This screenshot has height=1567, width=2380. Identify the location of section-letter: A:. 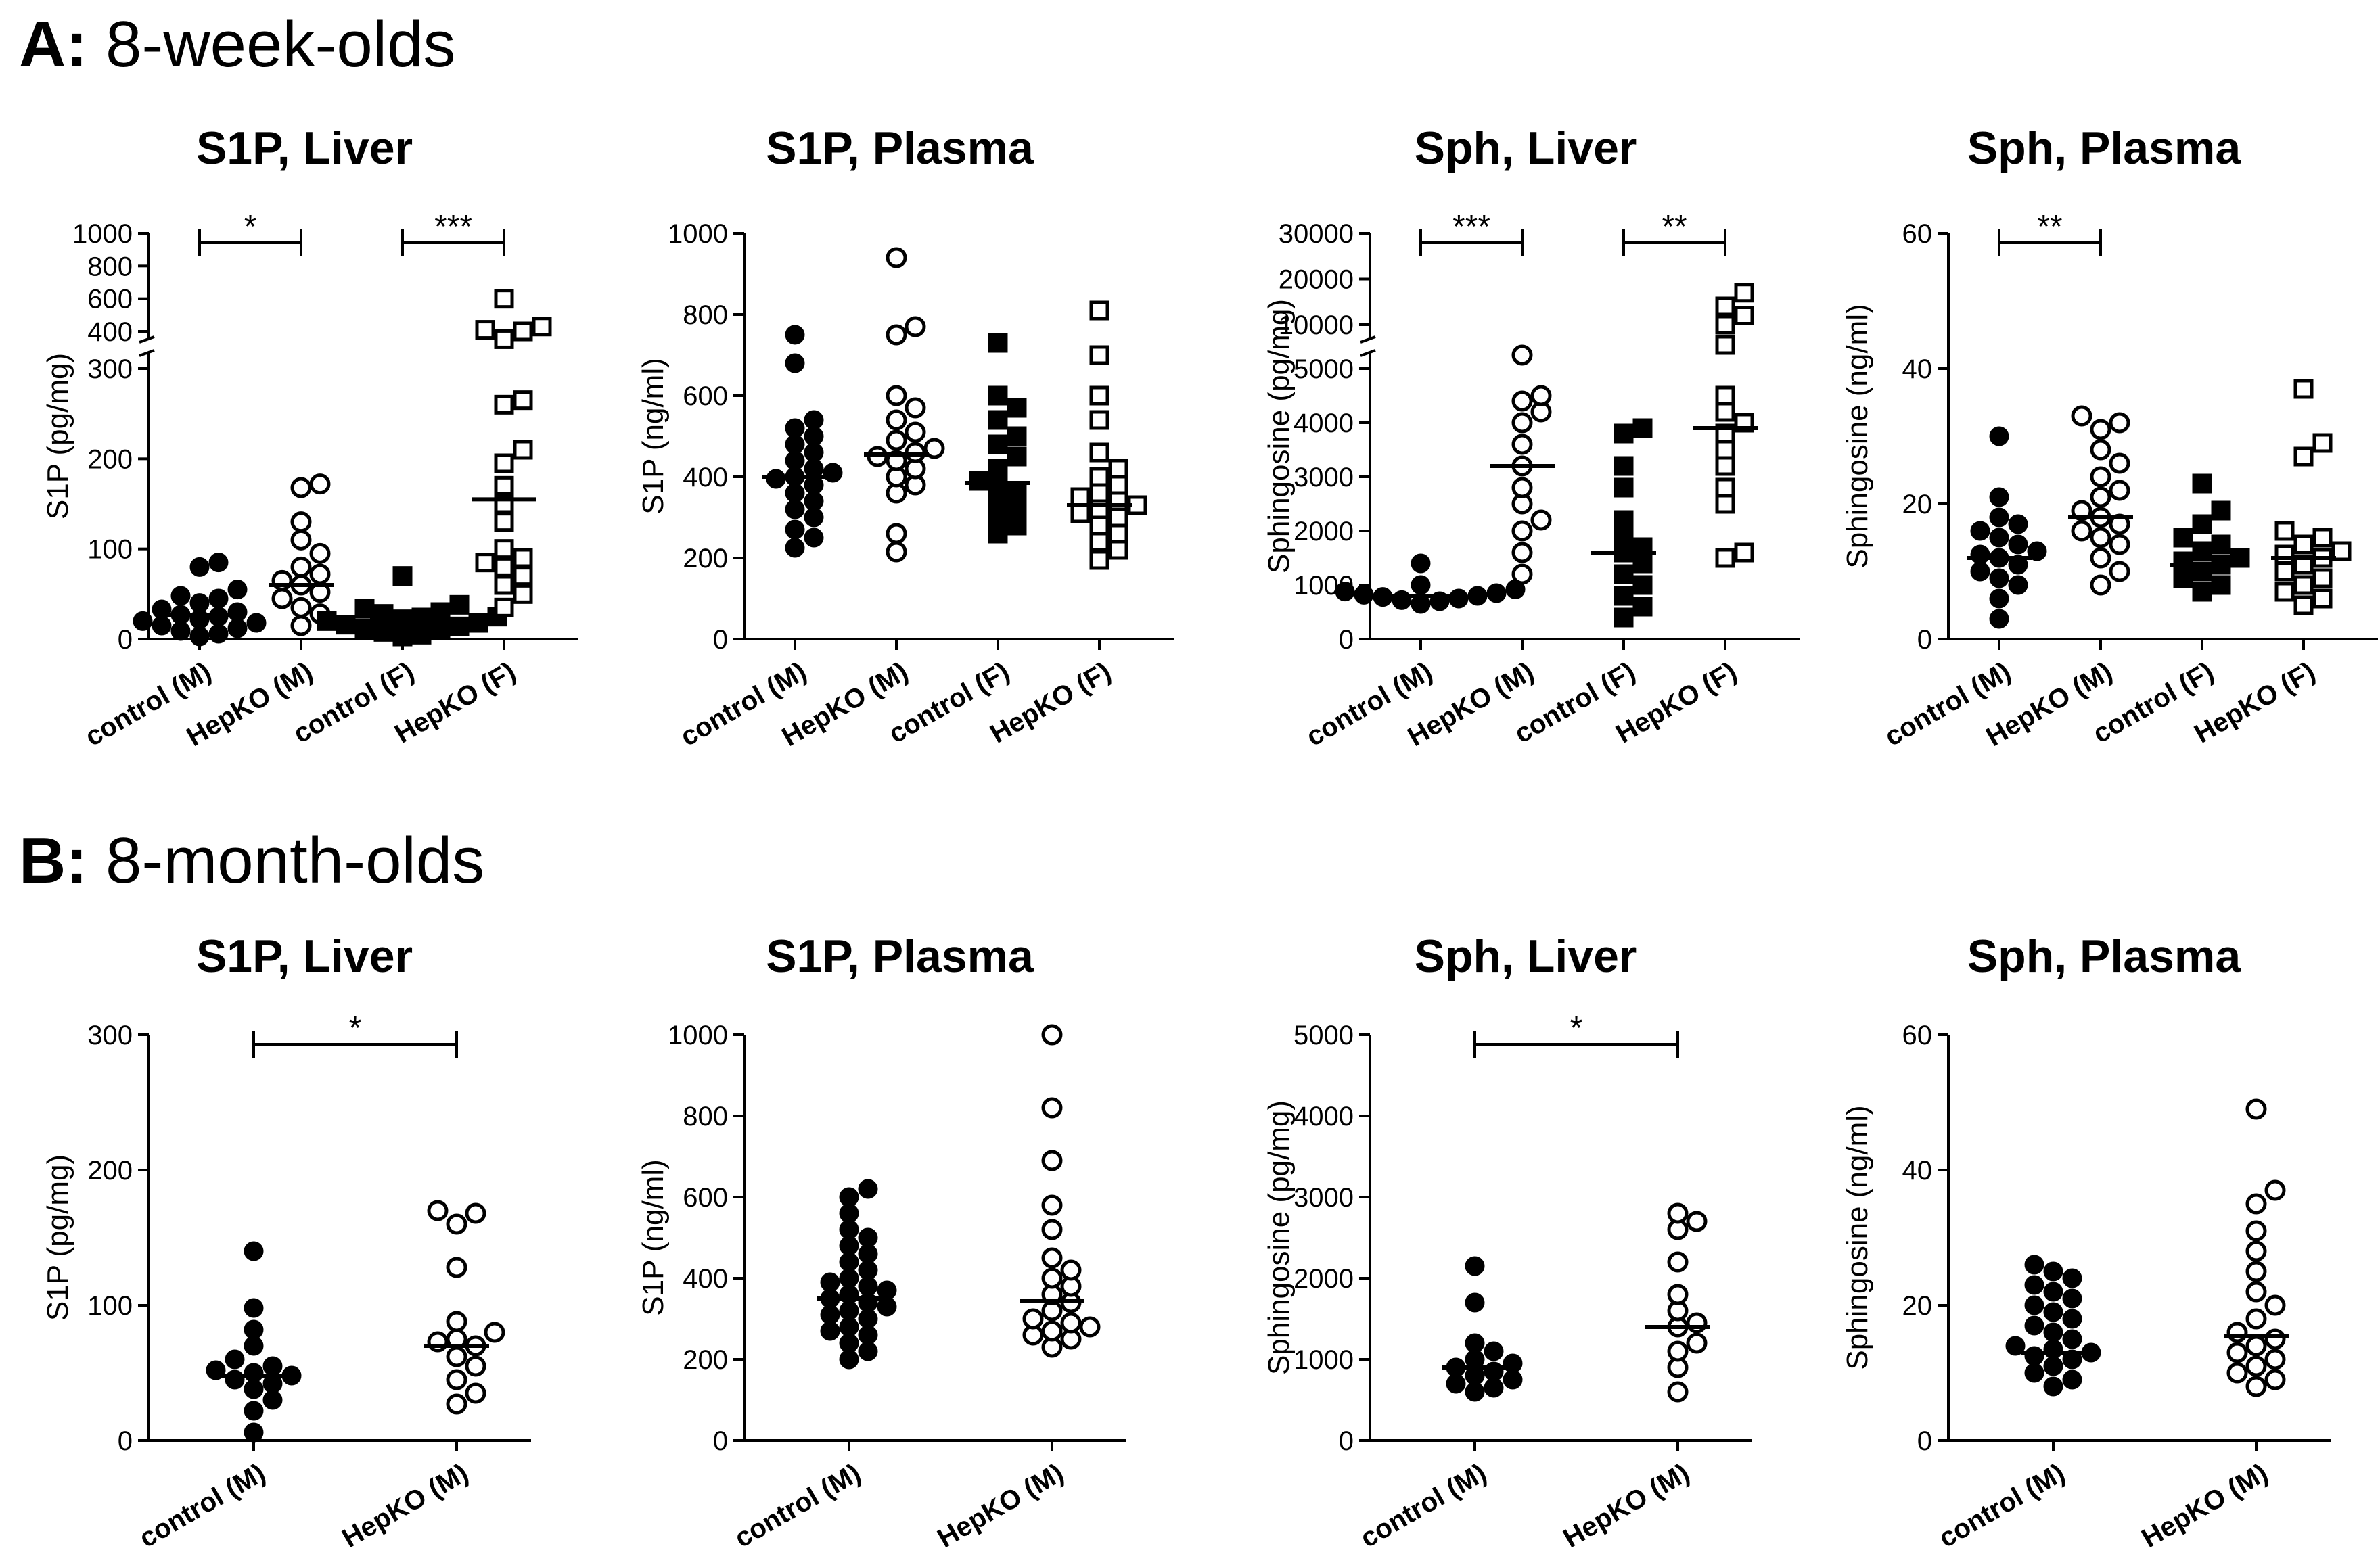
(54, 44).